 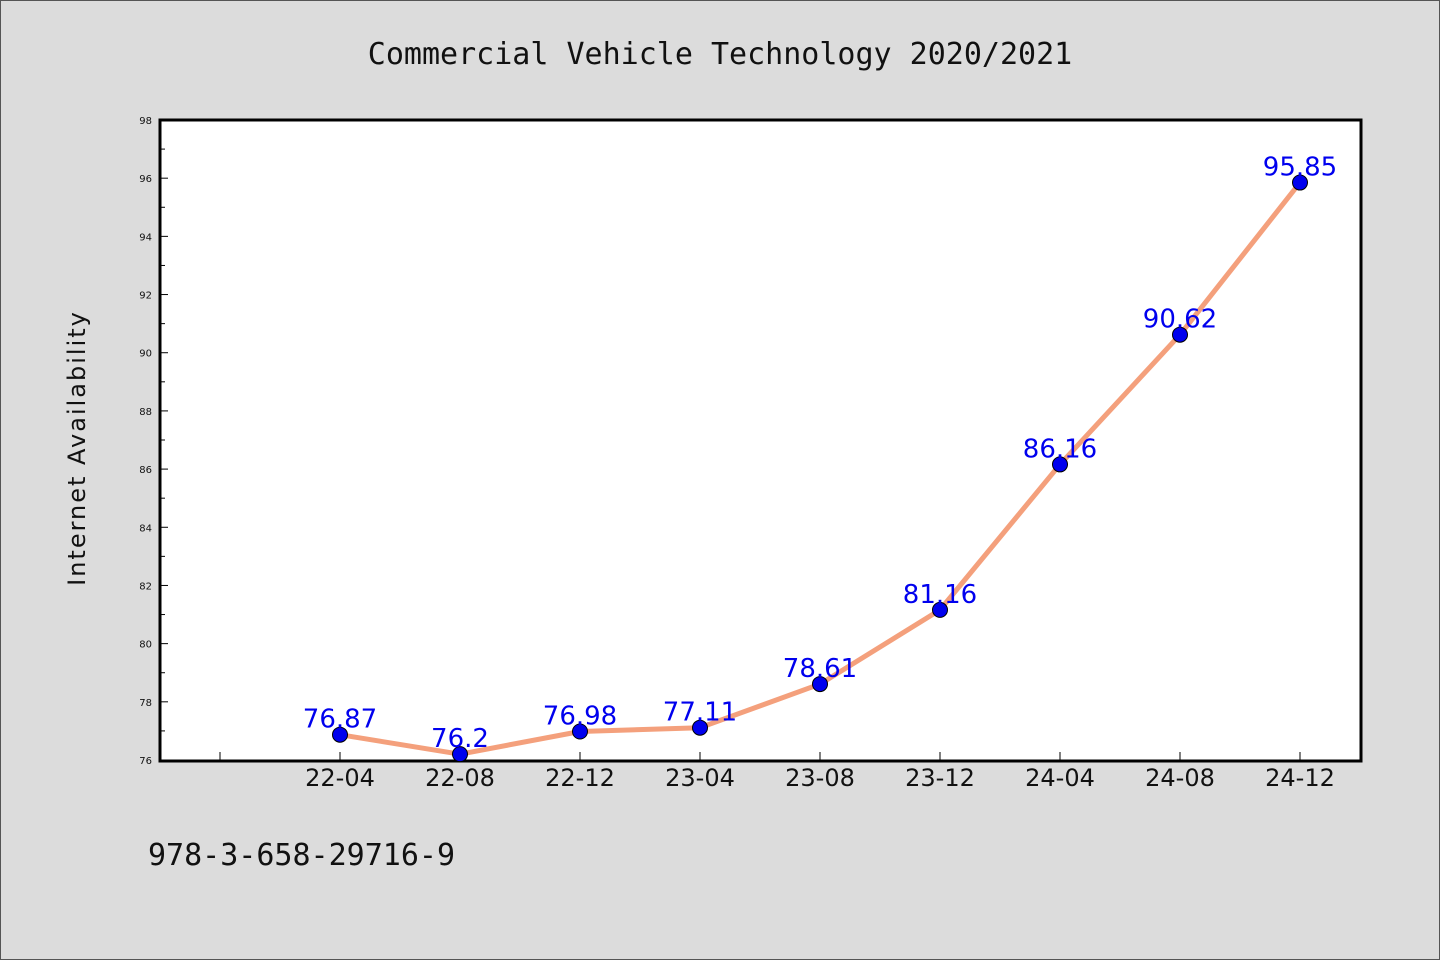 What do you see at coordinates (700, 713) in the screenshot?
I see `data-label: 77.11` at bounding box center [700, 713].